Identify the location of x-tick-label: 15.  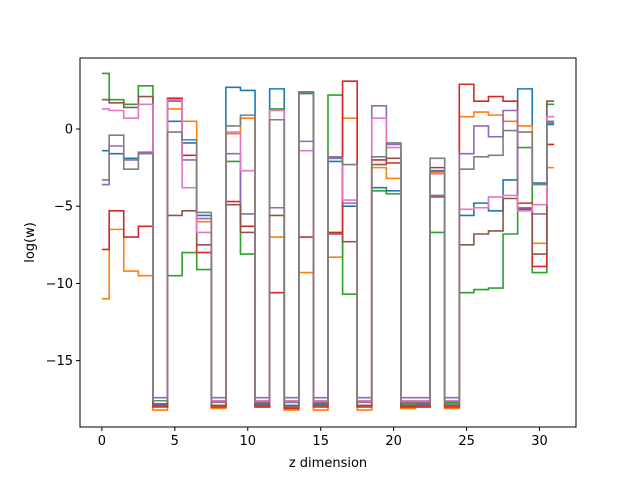
(320, 441).